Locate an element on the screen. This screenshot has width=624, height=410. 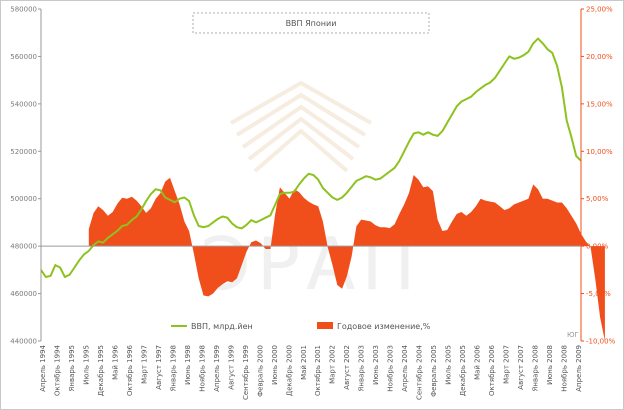
title-border is located at coordinates (311, 23).